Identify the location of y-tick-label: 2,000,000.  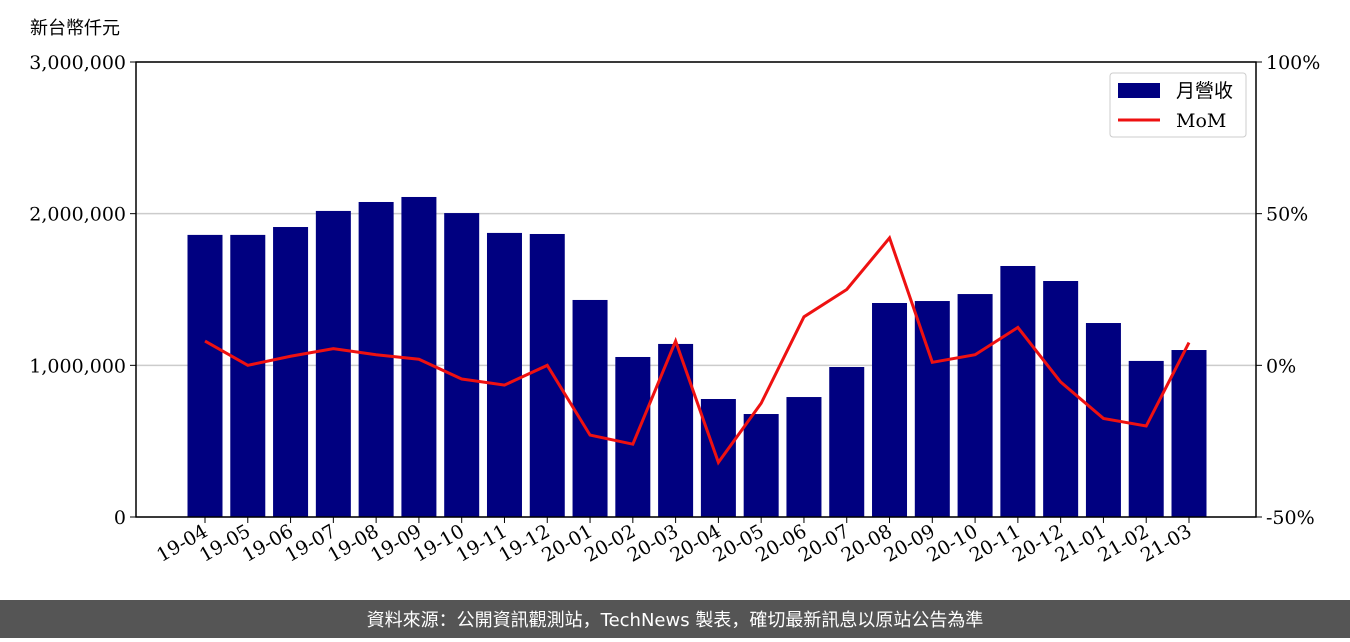
(77, 215).